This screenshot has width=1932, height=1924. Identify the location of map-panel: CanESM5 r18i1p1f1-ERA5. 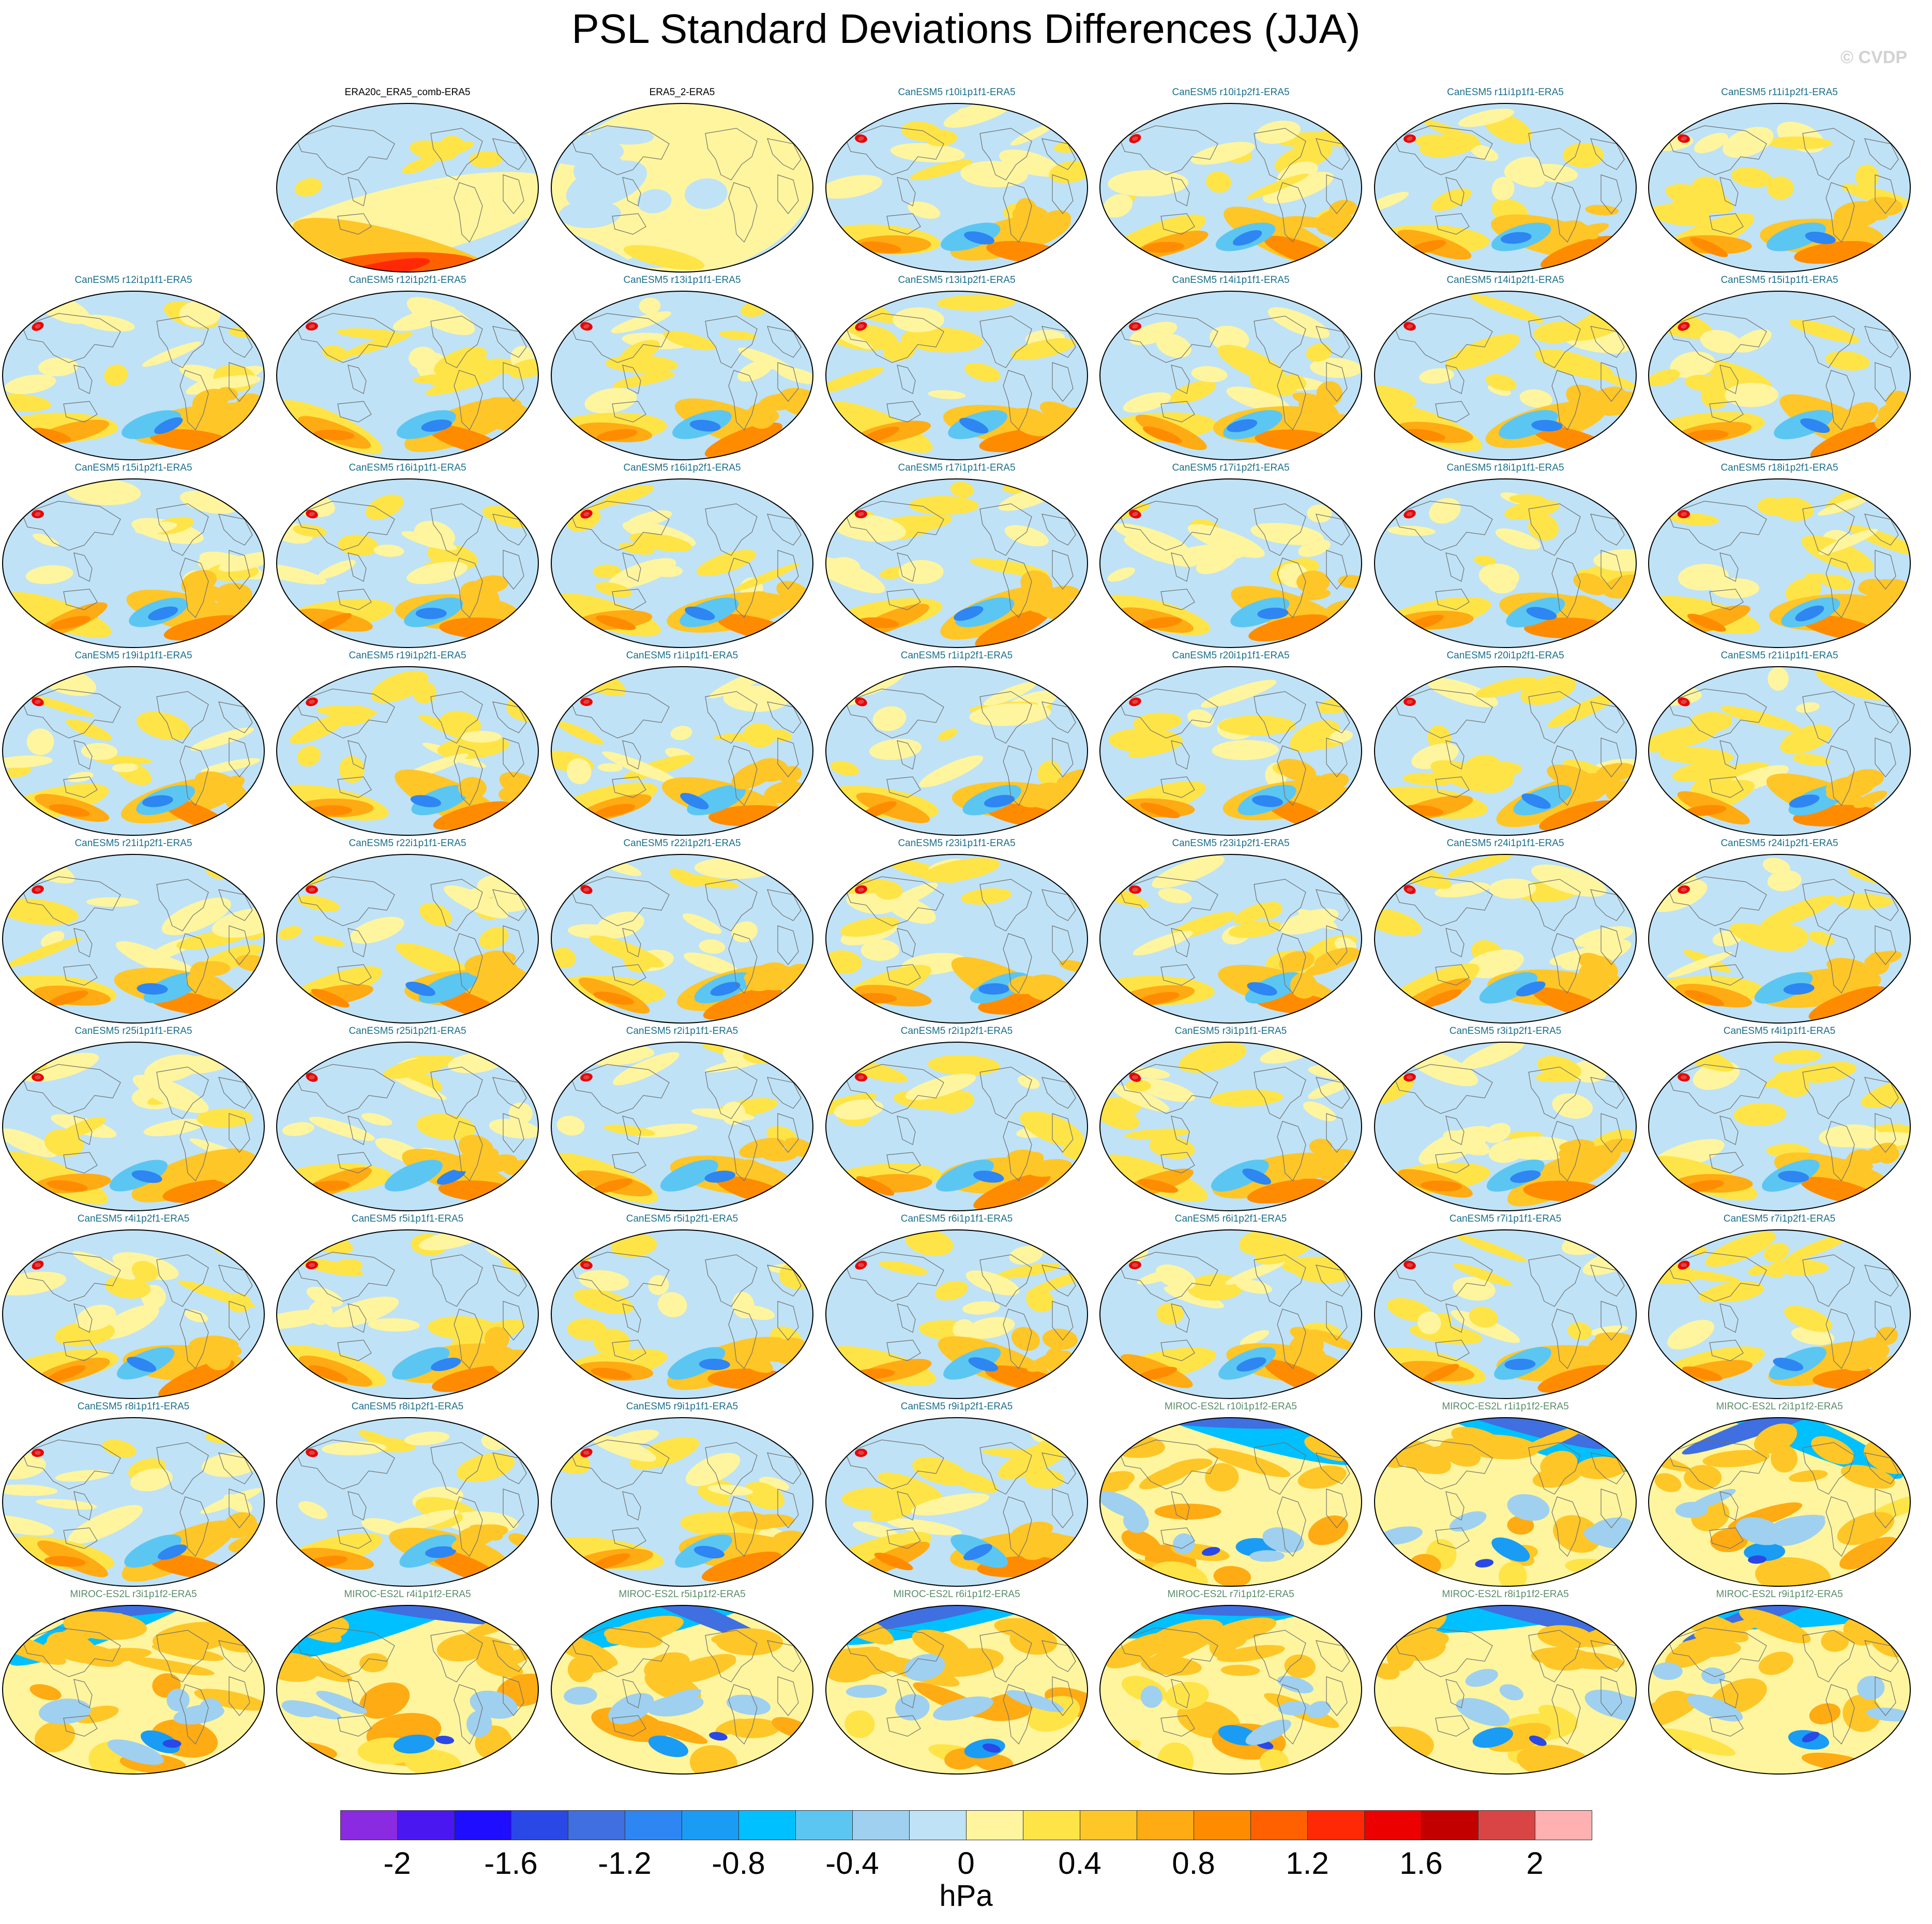
(1505, 556).